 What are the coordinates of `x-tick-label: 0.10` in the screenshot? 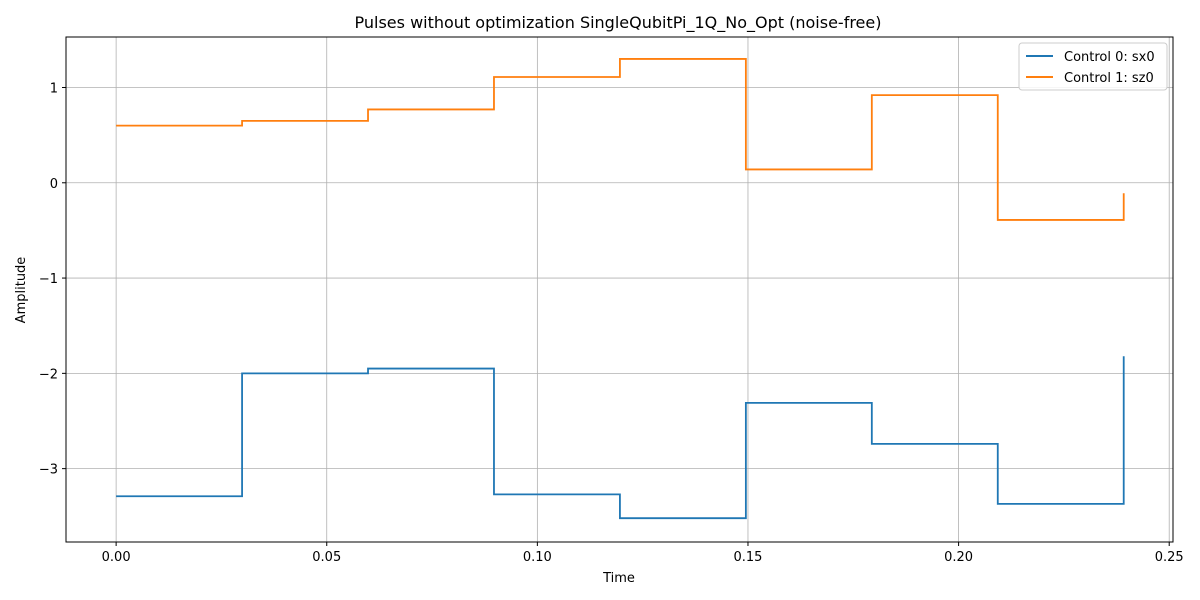 It's located at (537, 557).